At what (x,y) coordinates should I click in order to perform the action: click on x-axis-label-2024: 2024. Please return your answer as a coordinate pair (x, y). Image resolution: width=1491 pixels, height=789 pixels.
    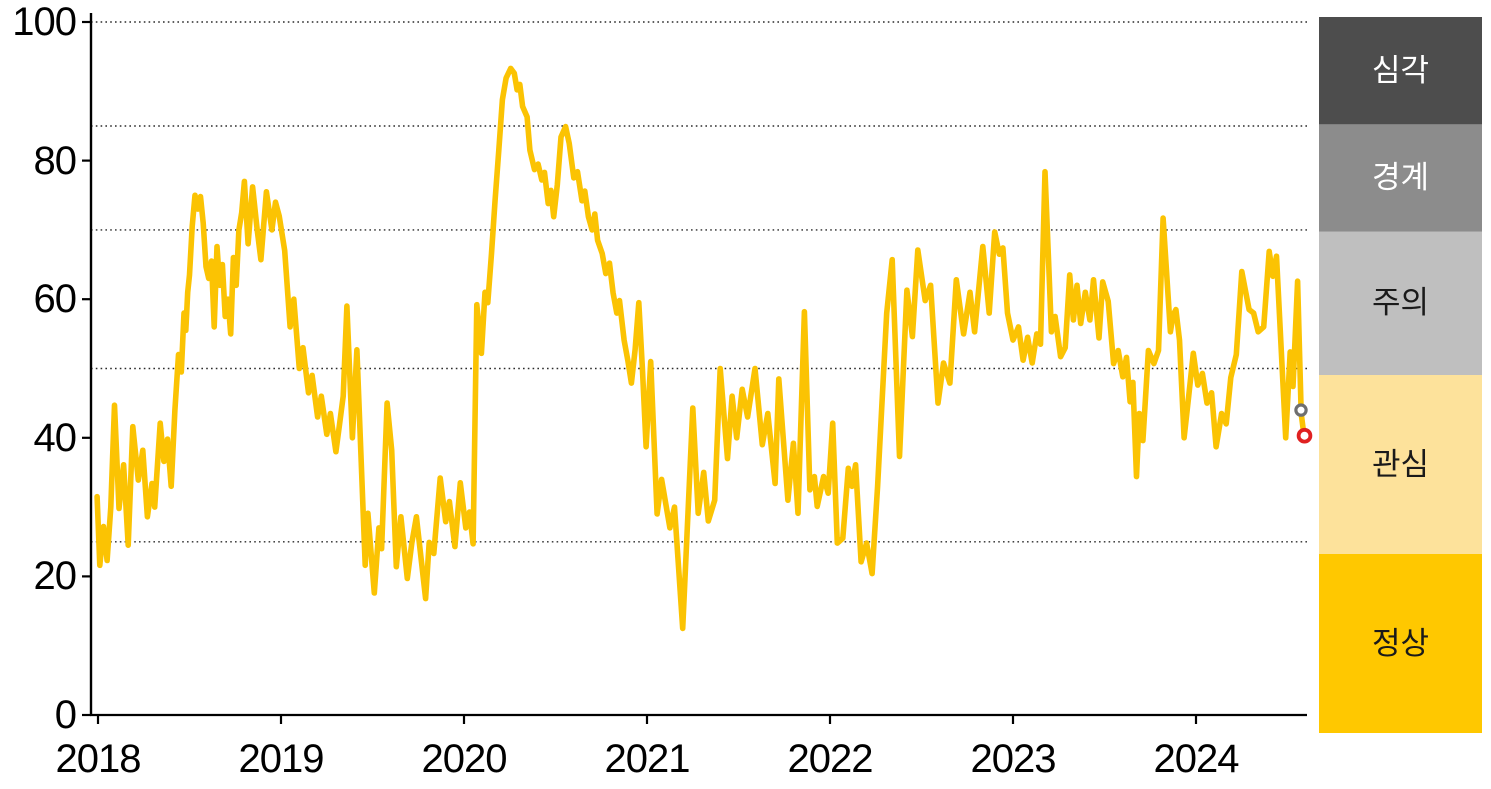
    Looking at the image, I should click on (1196, 759).